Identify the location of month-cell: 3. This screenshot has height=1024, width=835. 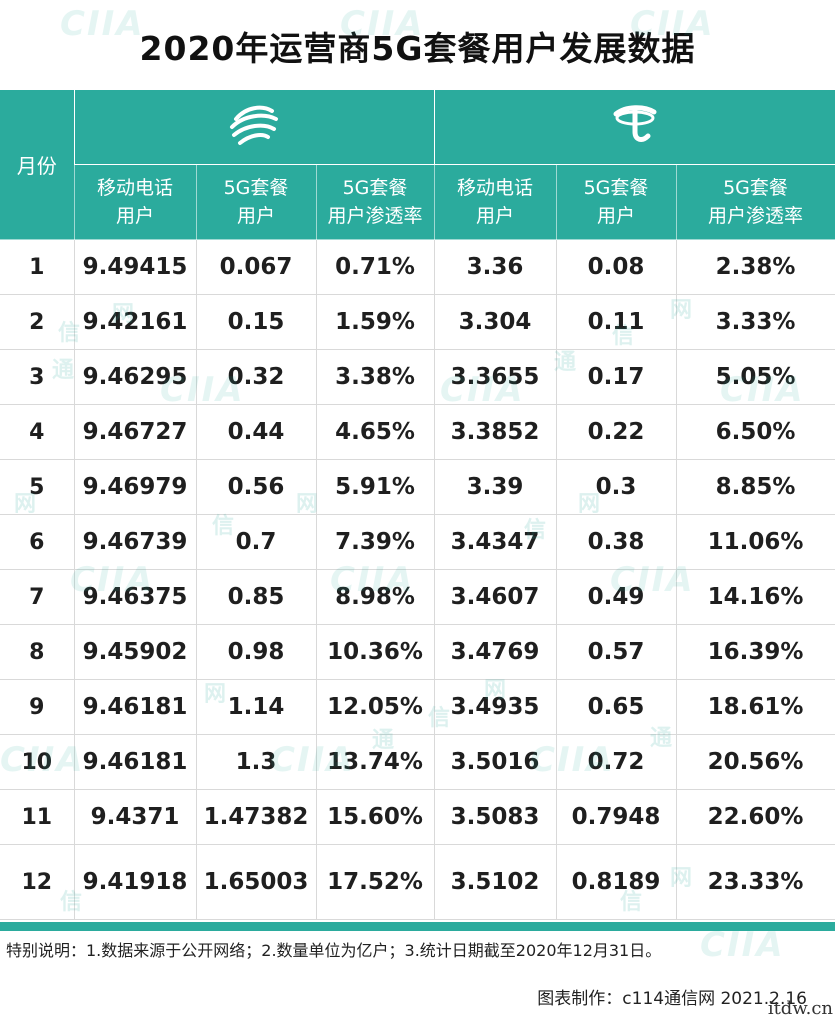
(37, 377).